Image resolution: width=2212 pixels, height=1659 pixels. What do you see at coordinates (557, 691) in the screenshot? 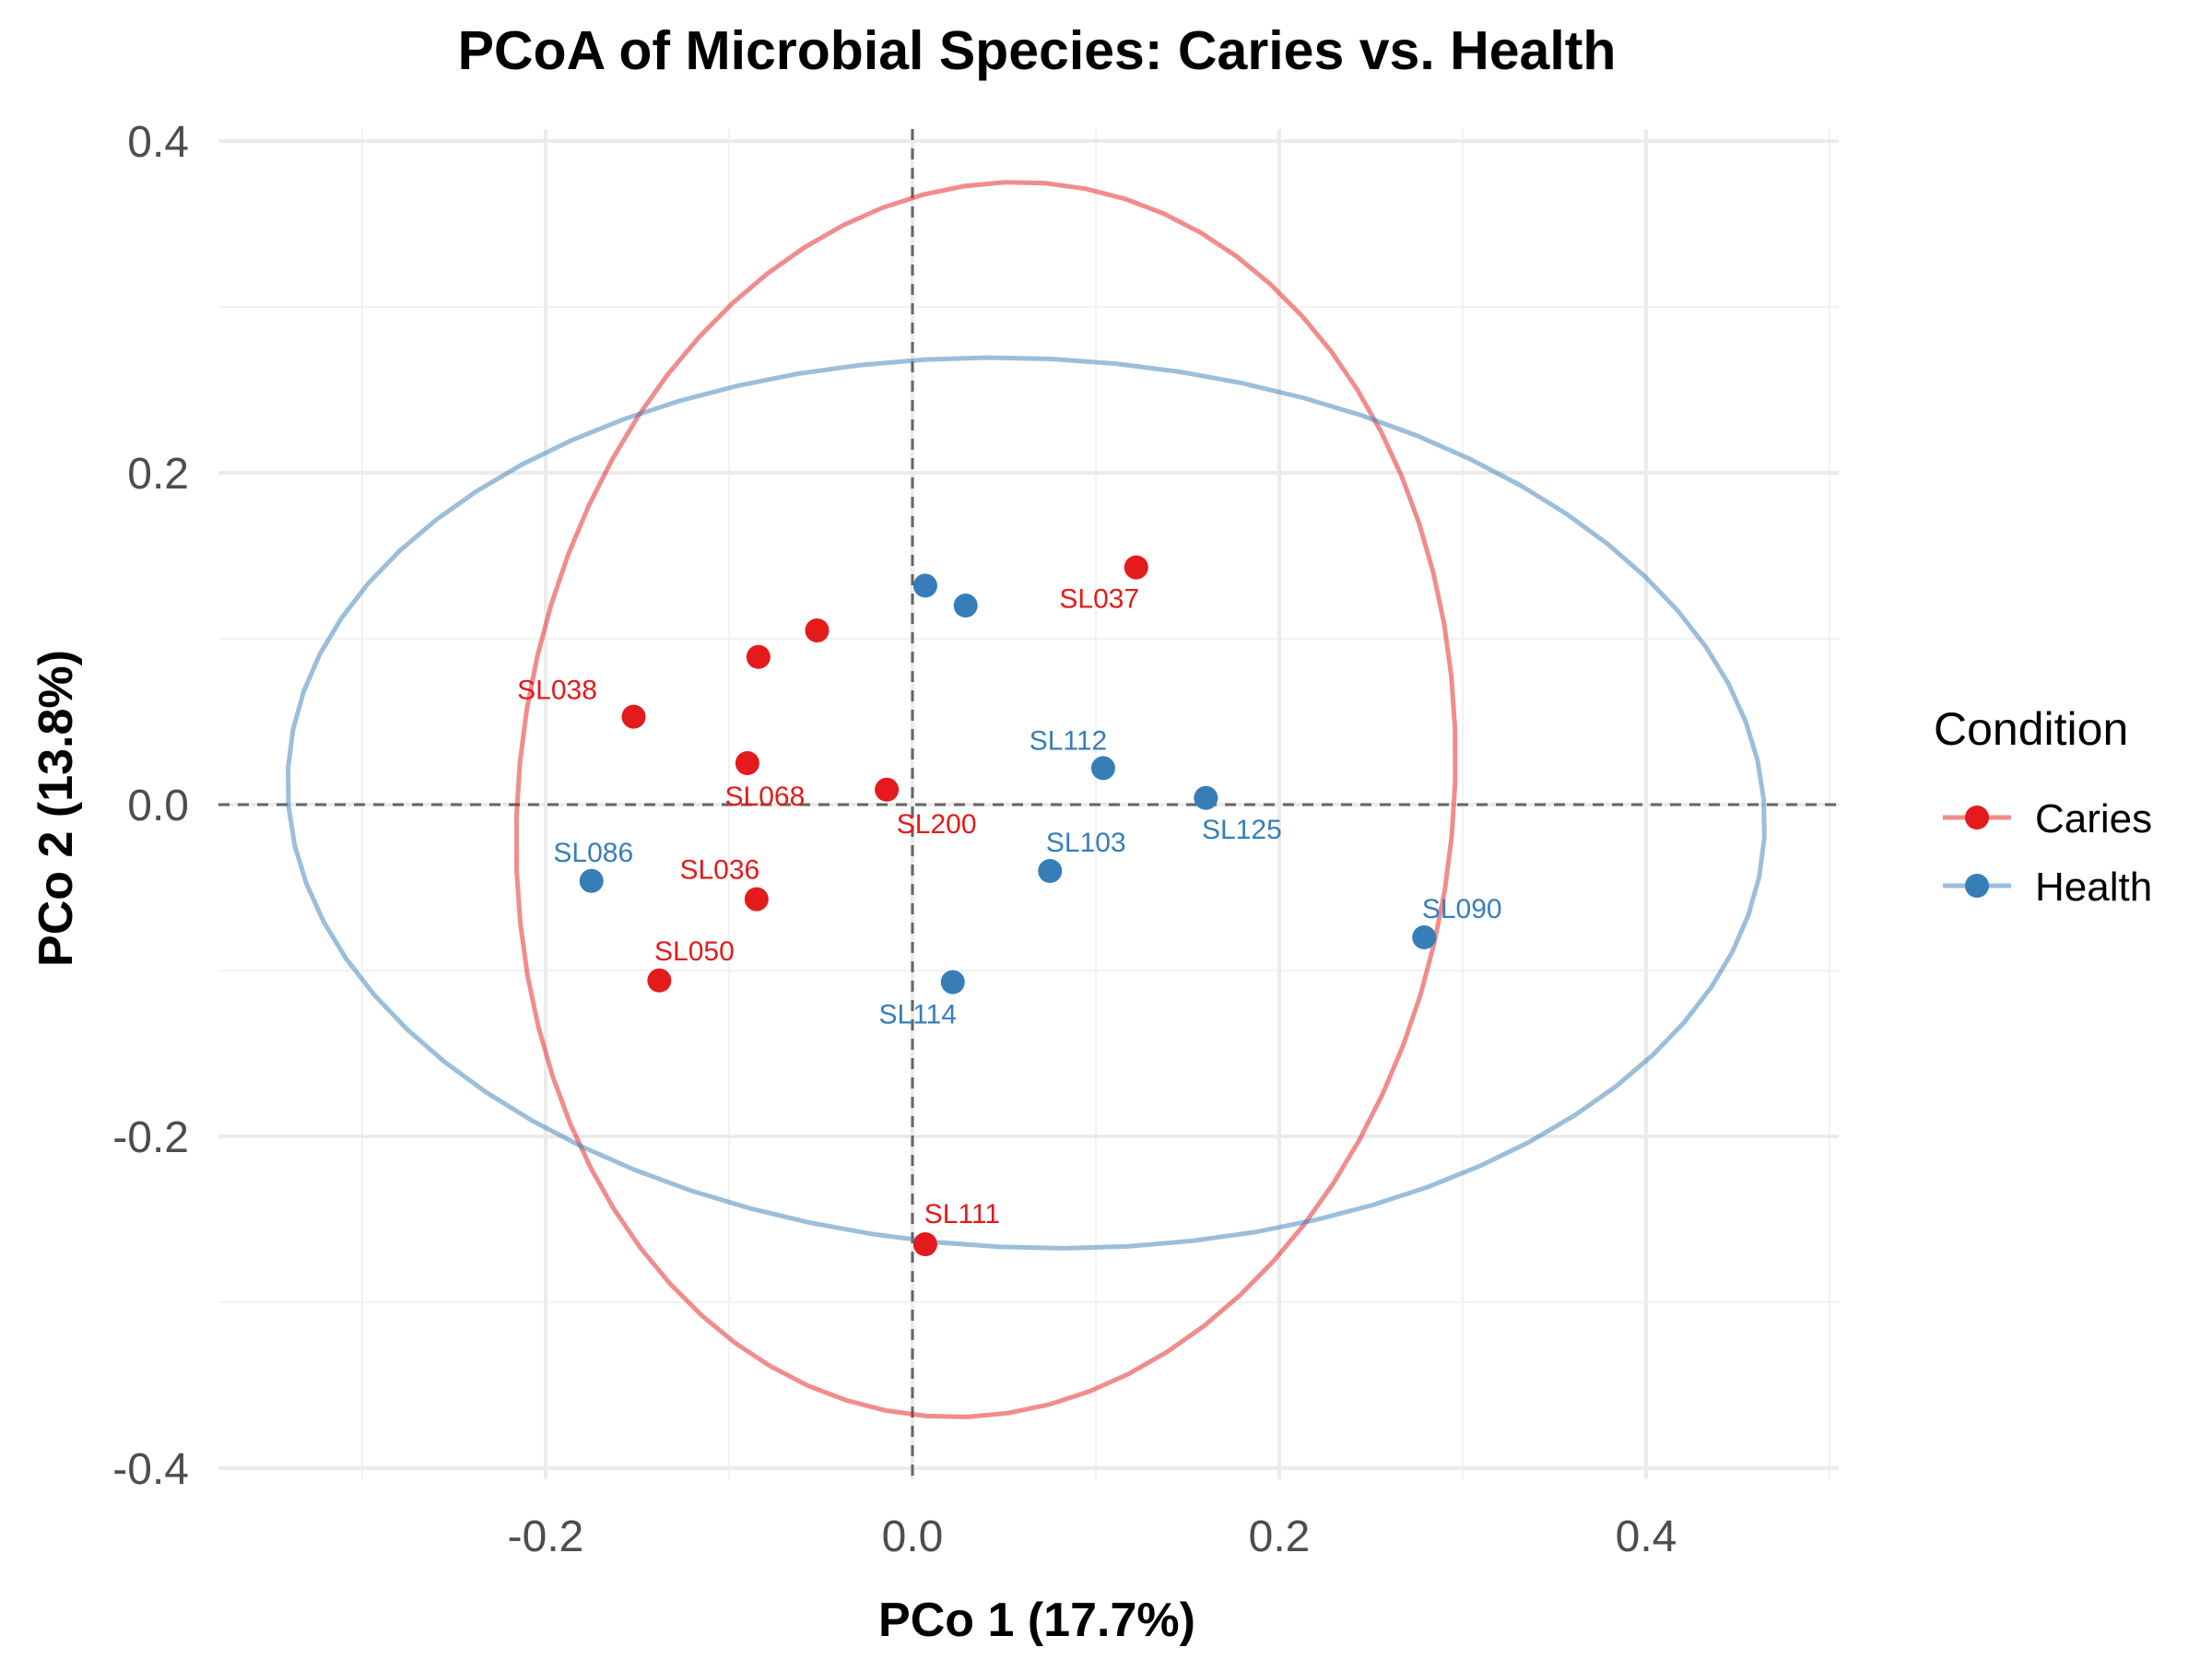
I see `point-label: SL038` at bounding box center [557, 691].